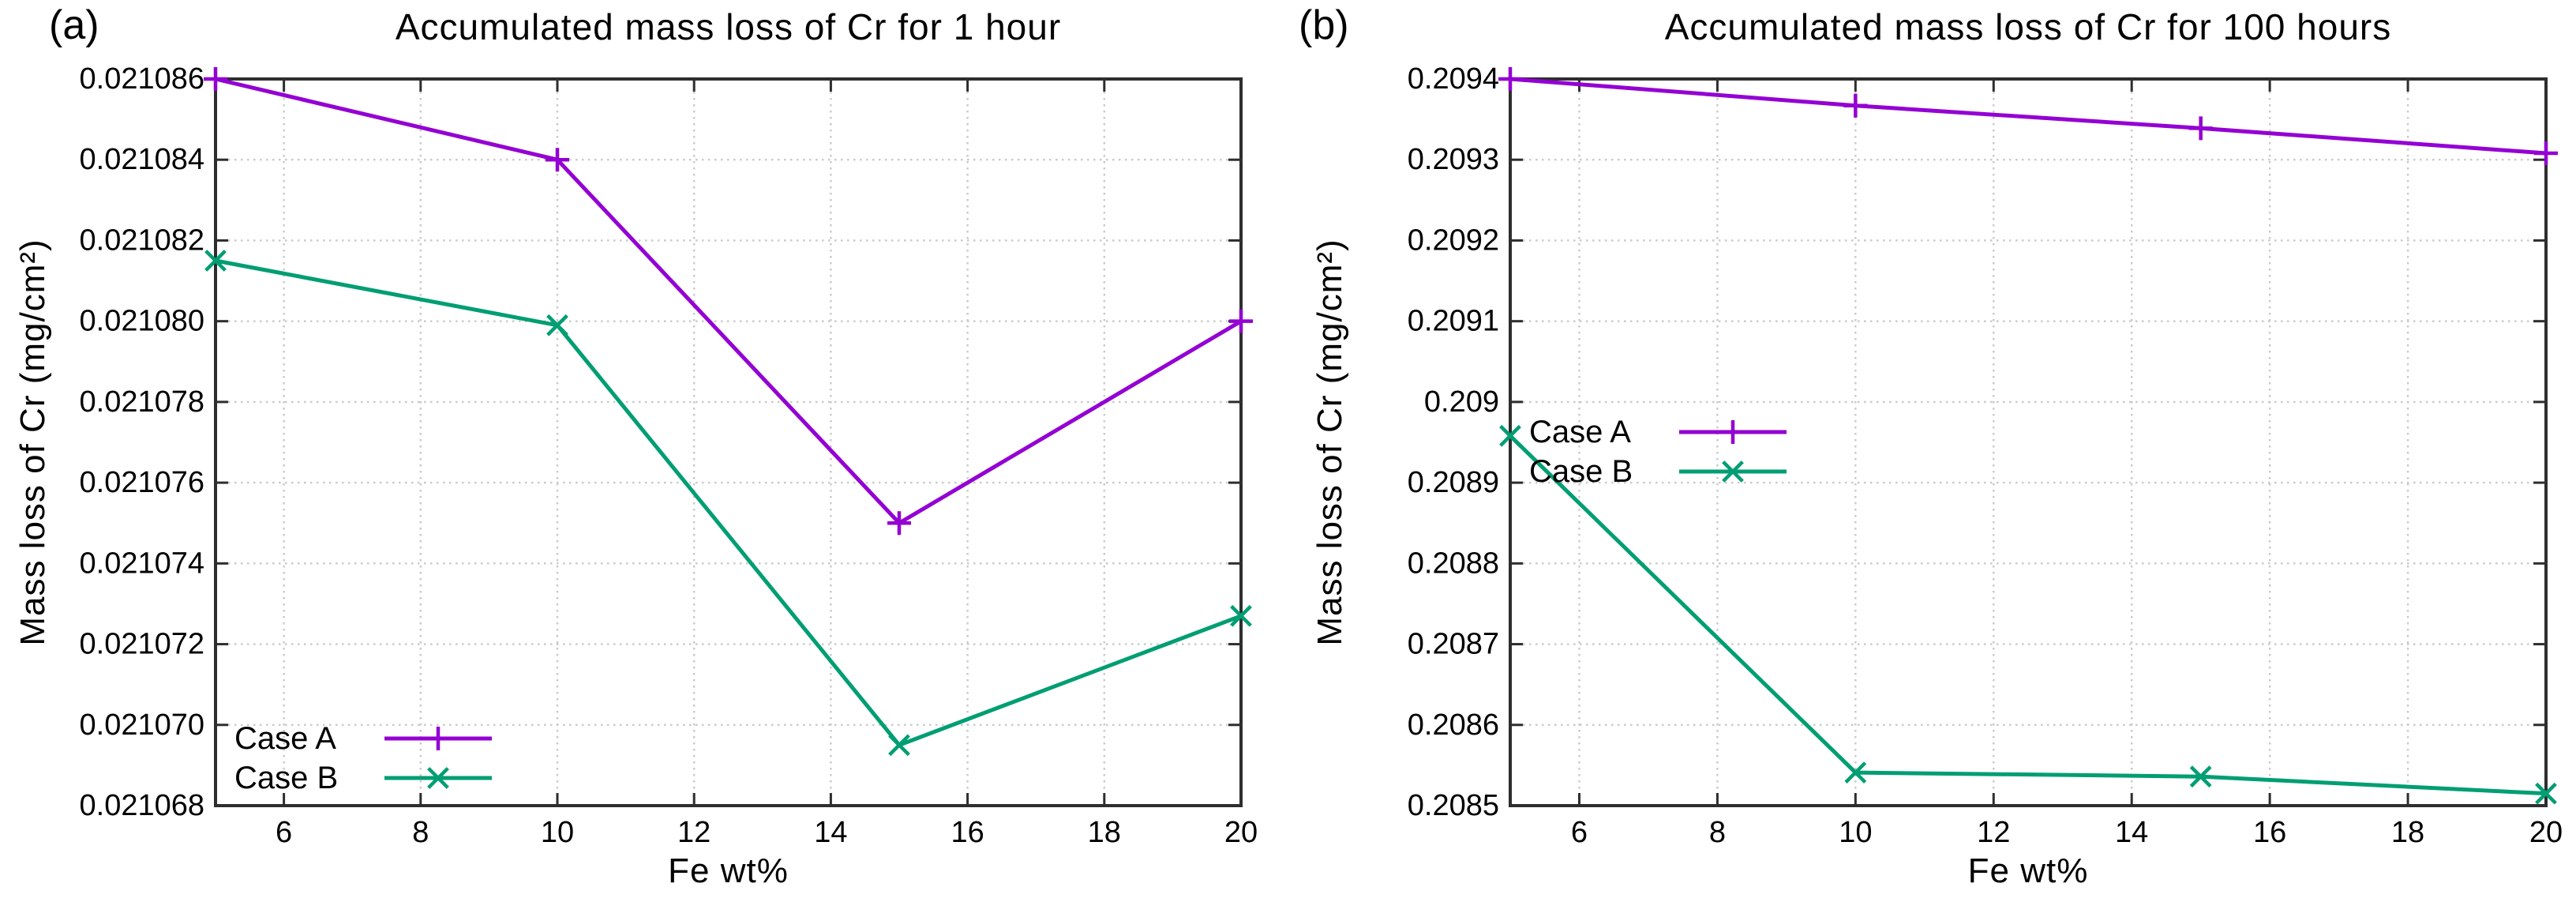  Describe the element at coordinates (1461, 402) in the screenshot. I see `y-tick-label: 0.209` at that location.